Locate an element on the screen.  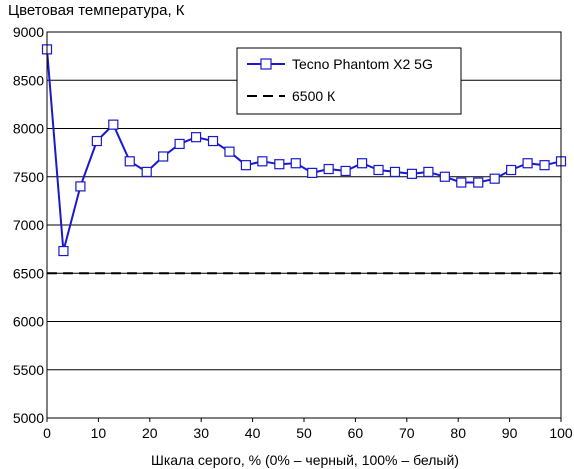
legend: Tecno Phantom X2 5G 6500 К is located at coordinates (349, 81).